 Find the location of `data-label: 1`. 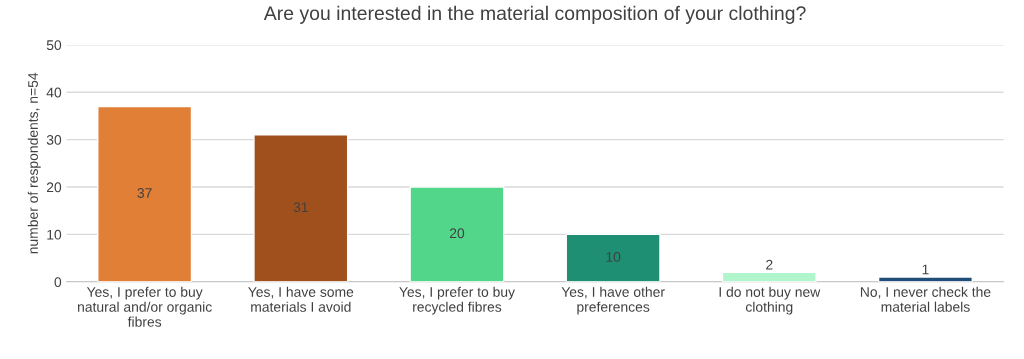

data-label: 1 is located at coordinates (925, 269).